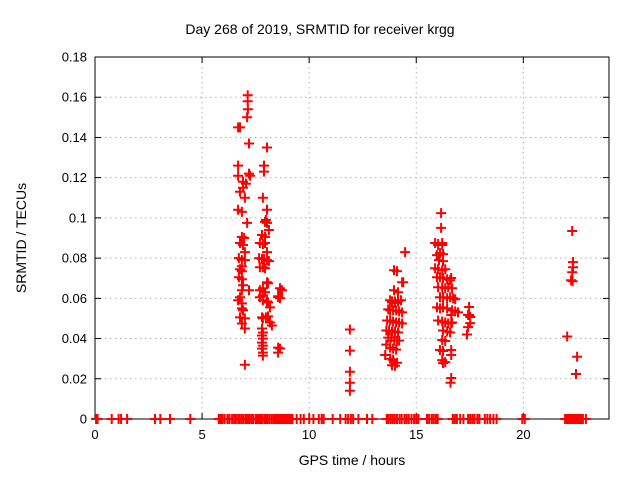 The height and width of the screenshot is (480, 640). Describe the element at coordinates (201, 434) in the screenshot. I see `x-tick-label: 5` at that location.